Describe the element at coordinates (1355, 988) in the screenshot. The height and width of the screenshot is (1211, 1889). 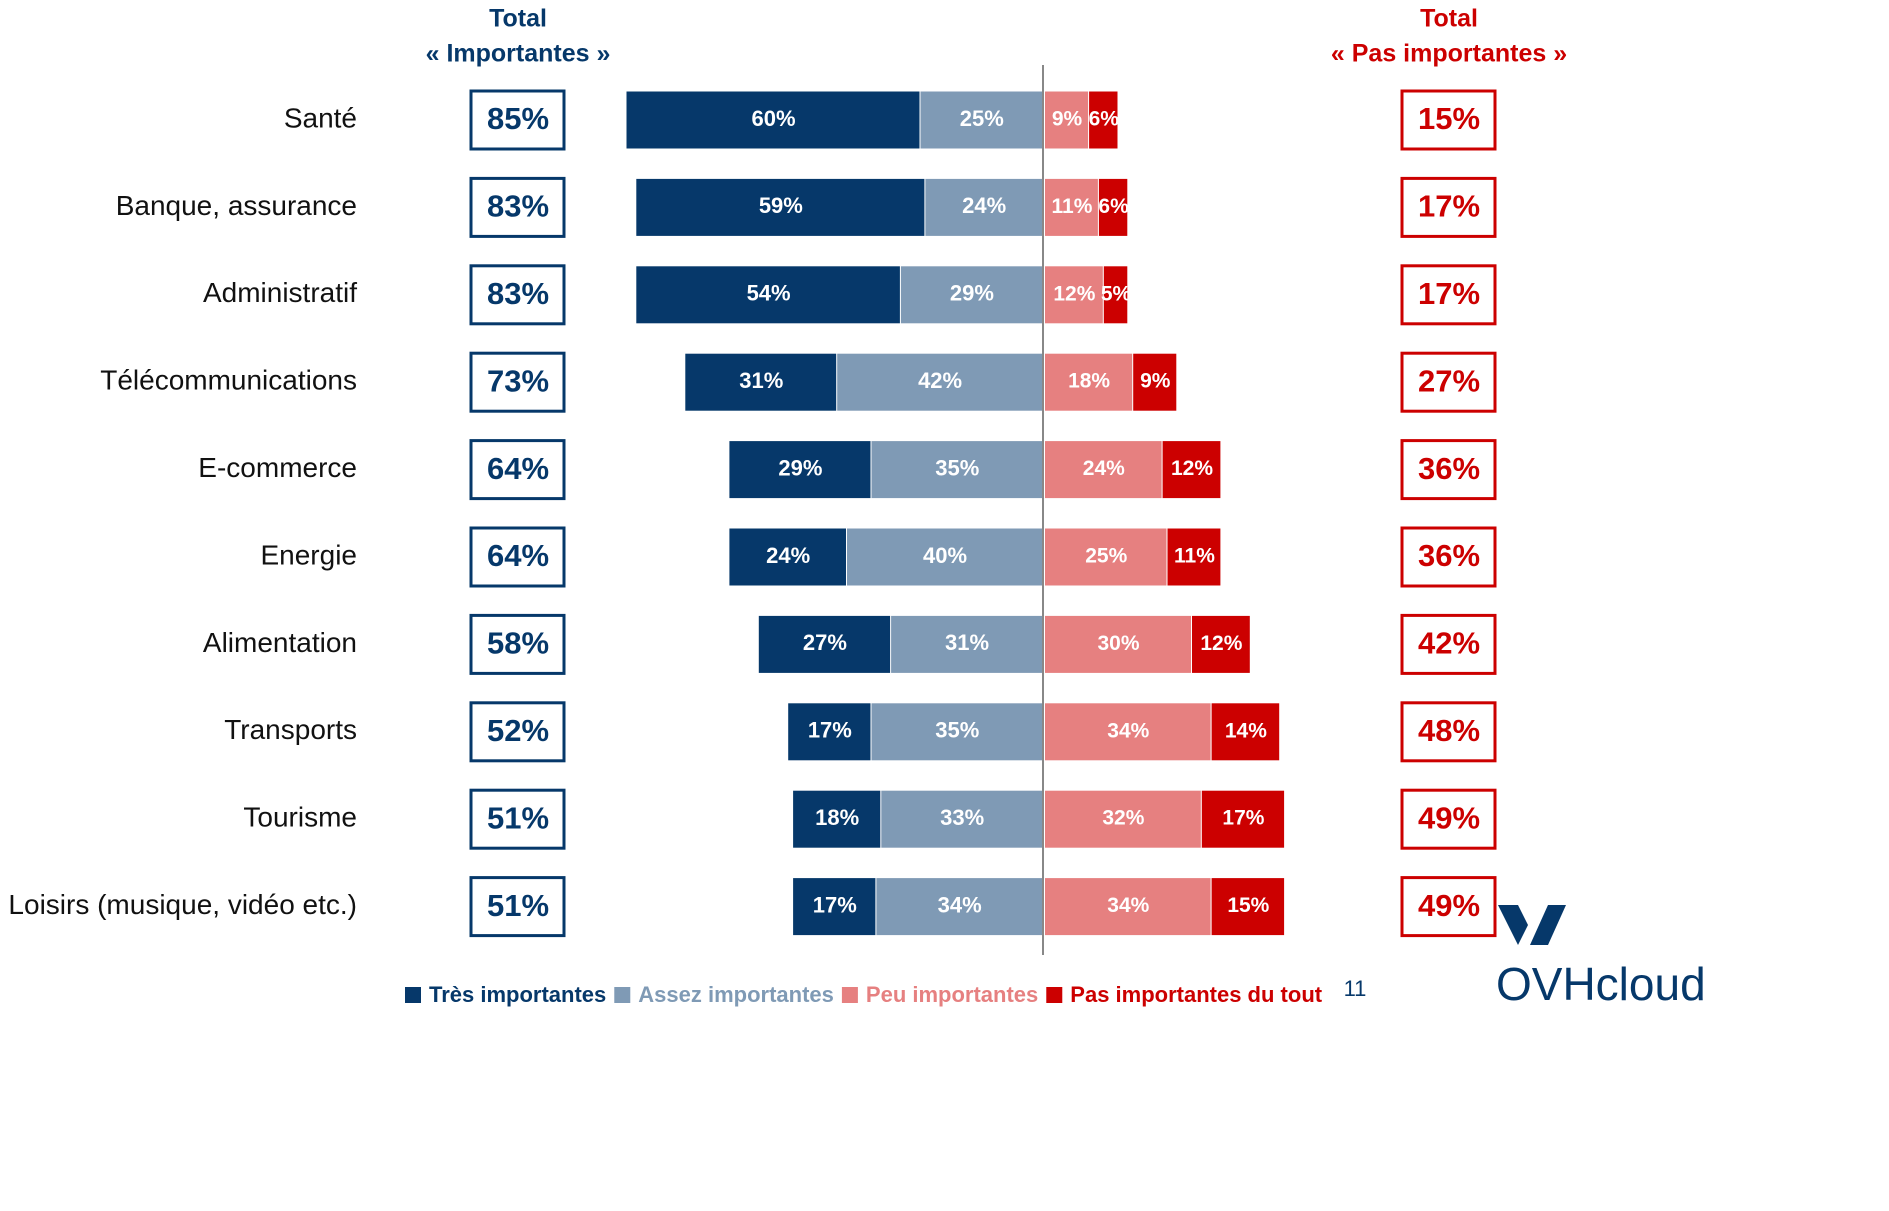
I see `page-number: 11` at that location.